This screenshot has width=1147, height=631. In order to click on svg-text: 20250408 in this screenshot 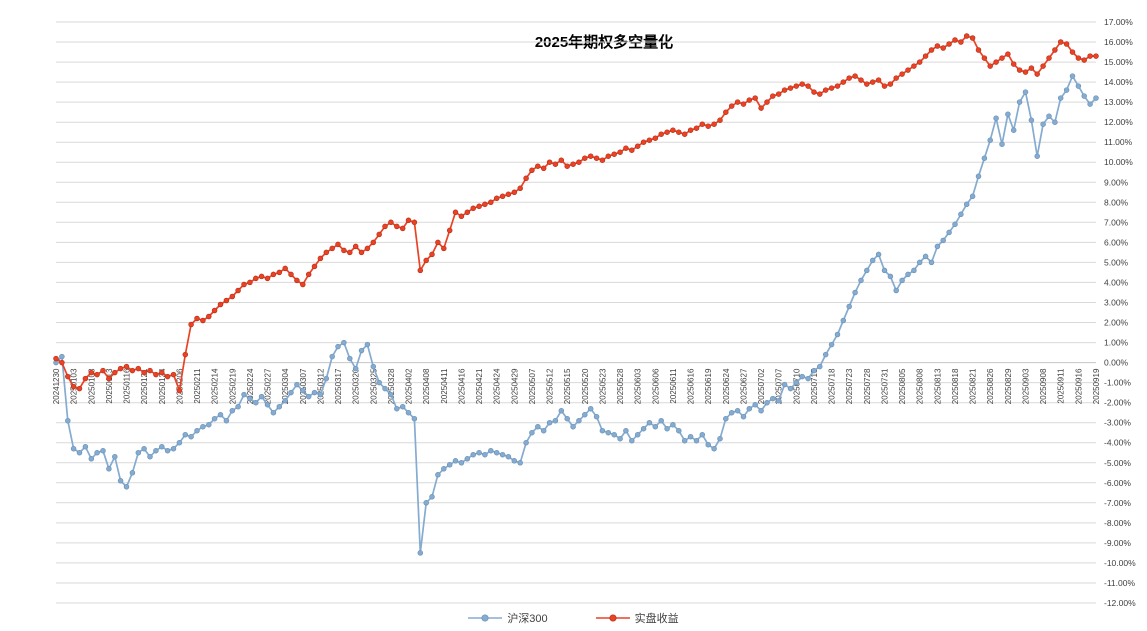, I will do `click(426, 386)`.